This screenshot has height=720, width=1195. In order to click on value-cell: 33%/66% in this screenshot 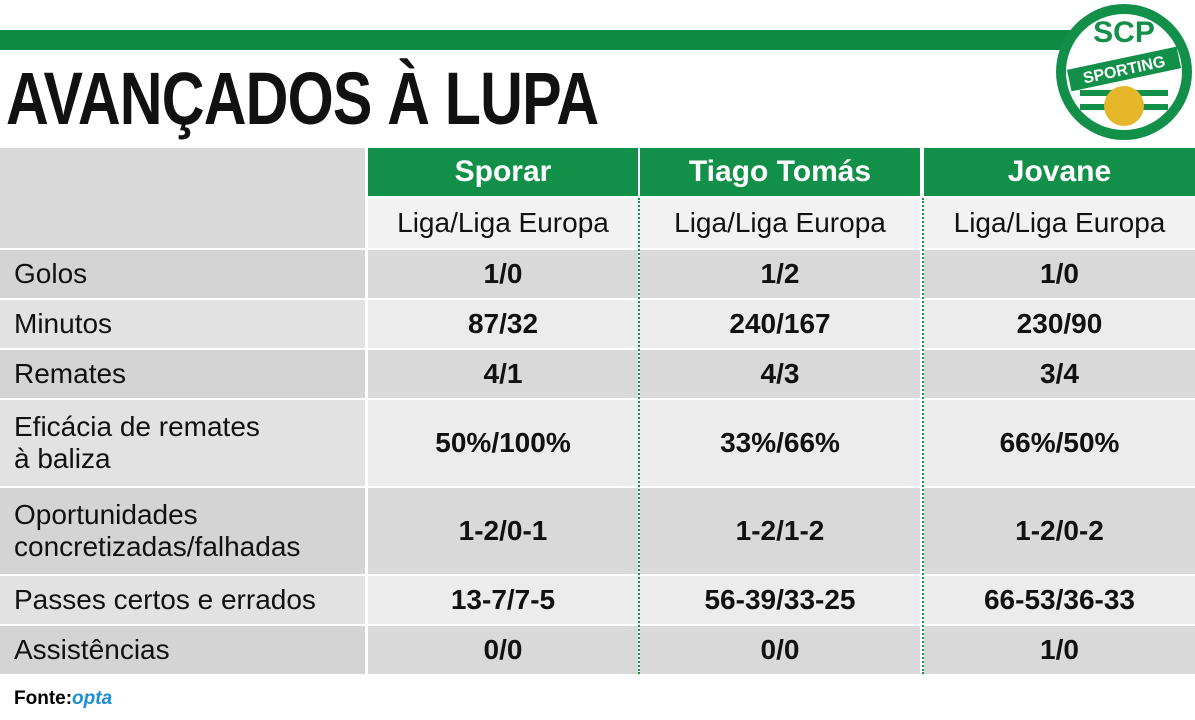, I will do `click(780, 443)`.